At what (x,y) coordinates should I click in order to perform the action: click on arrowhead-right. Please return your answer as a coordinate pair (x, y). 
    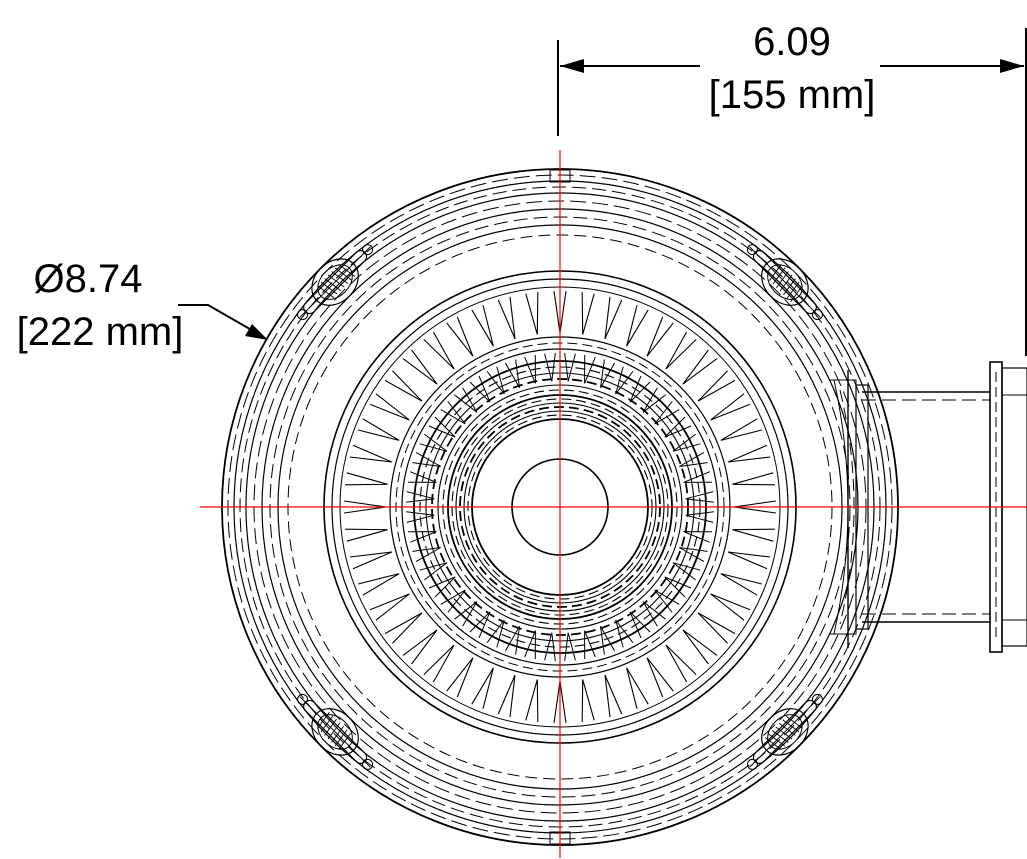
    Looking at the image, I should click on (1012, 66).